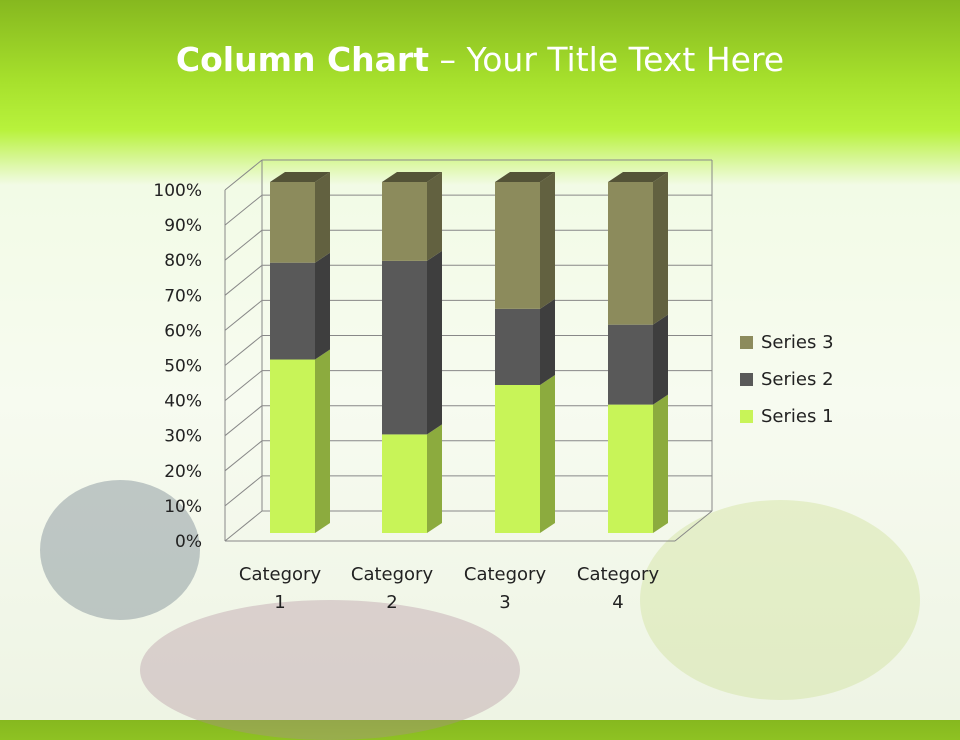 The image size is (960, 740). What do you see at coordinates (391, 602) in the screenshot?
I see `x-tick-label: 2` at bounding box center [391, 602].